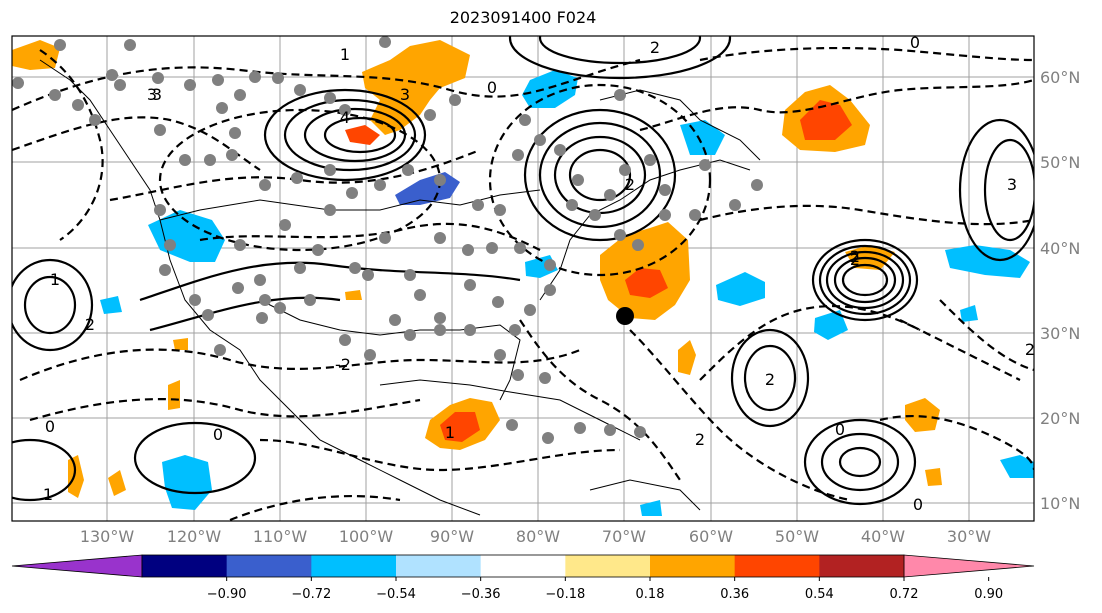 This screenshot has width=1102, height=613. I want to click on colorbar-tick-label: 0.90, so click(988, 594).